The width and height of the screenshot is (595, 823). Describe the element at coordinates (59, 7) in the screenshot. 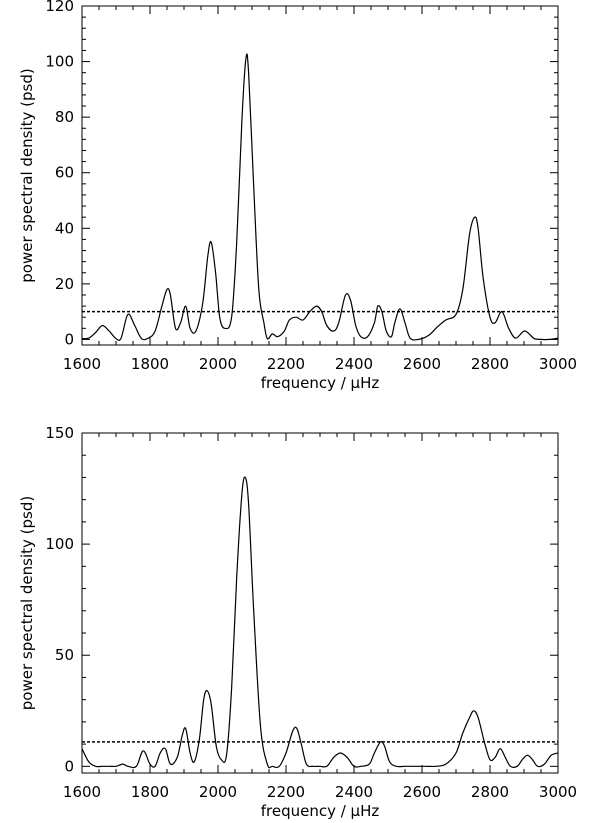

I see `y-tick-label: 120` at that location.